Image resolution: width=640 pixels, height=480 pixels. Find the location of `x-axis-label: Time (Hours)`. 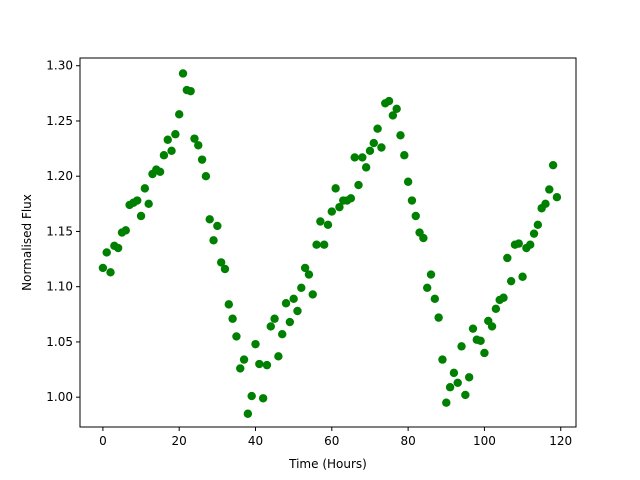

x-axis-label: Time (Hours) is located at coordinates (327, 464).